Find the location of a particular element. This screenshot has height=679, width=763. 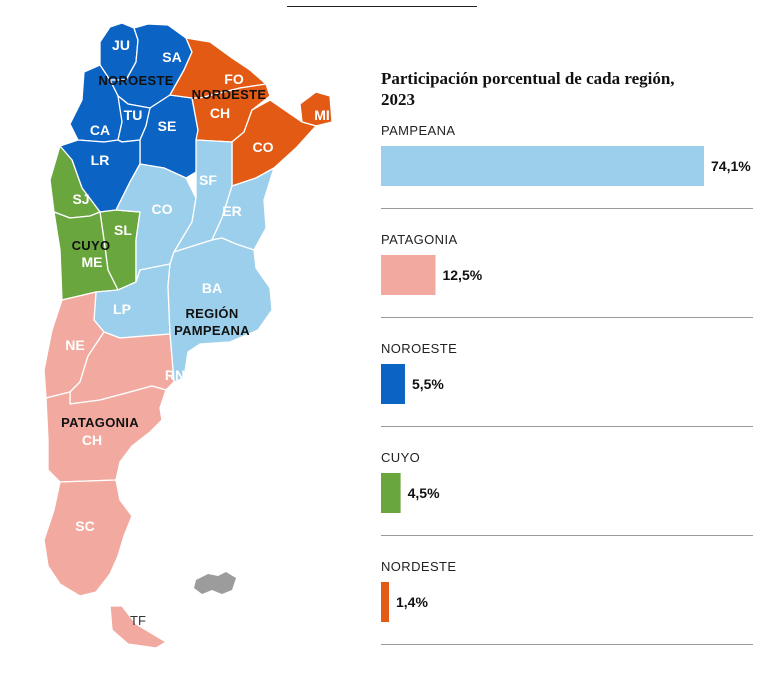

label-tf: TF is located at coordinates (138, 620).